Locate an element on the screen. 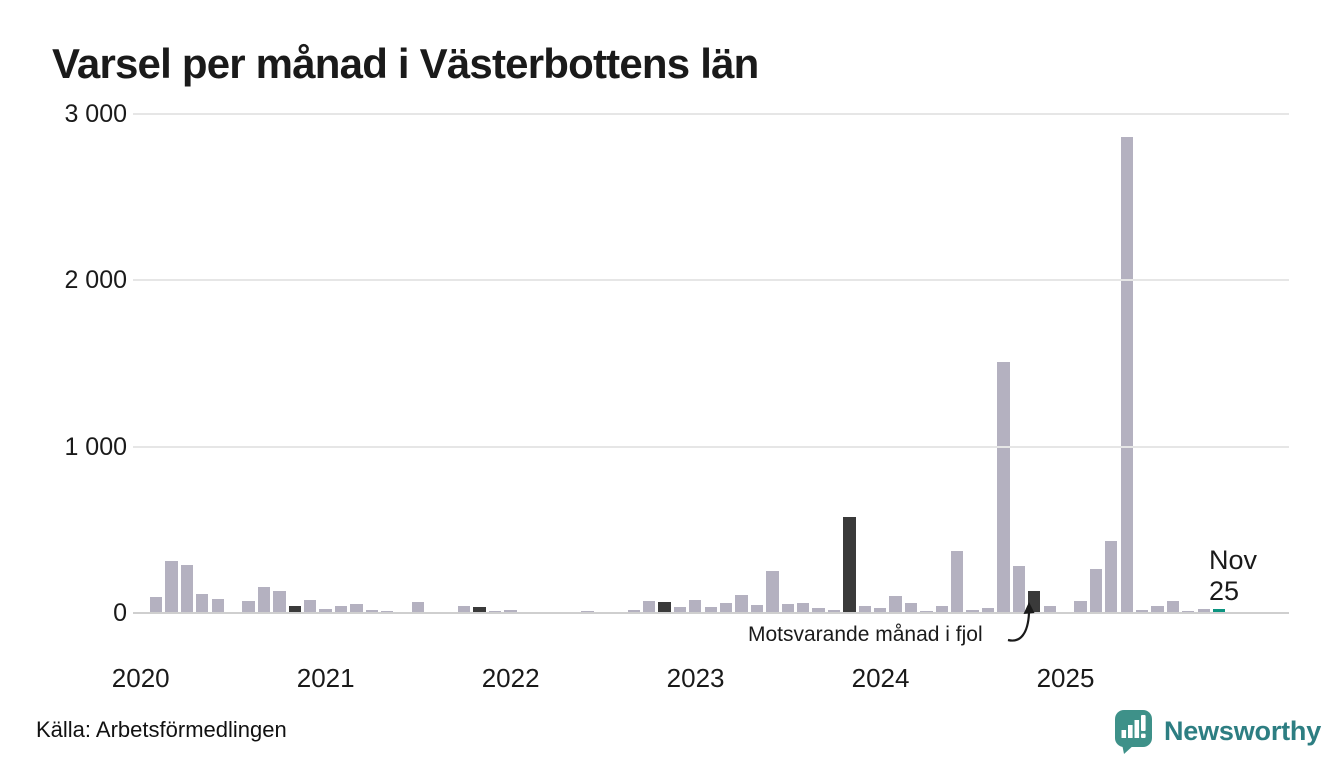 This screenshot has height=780, width=1340. current-month-label: Nov 25 is located at coordinates (1233, 576).